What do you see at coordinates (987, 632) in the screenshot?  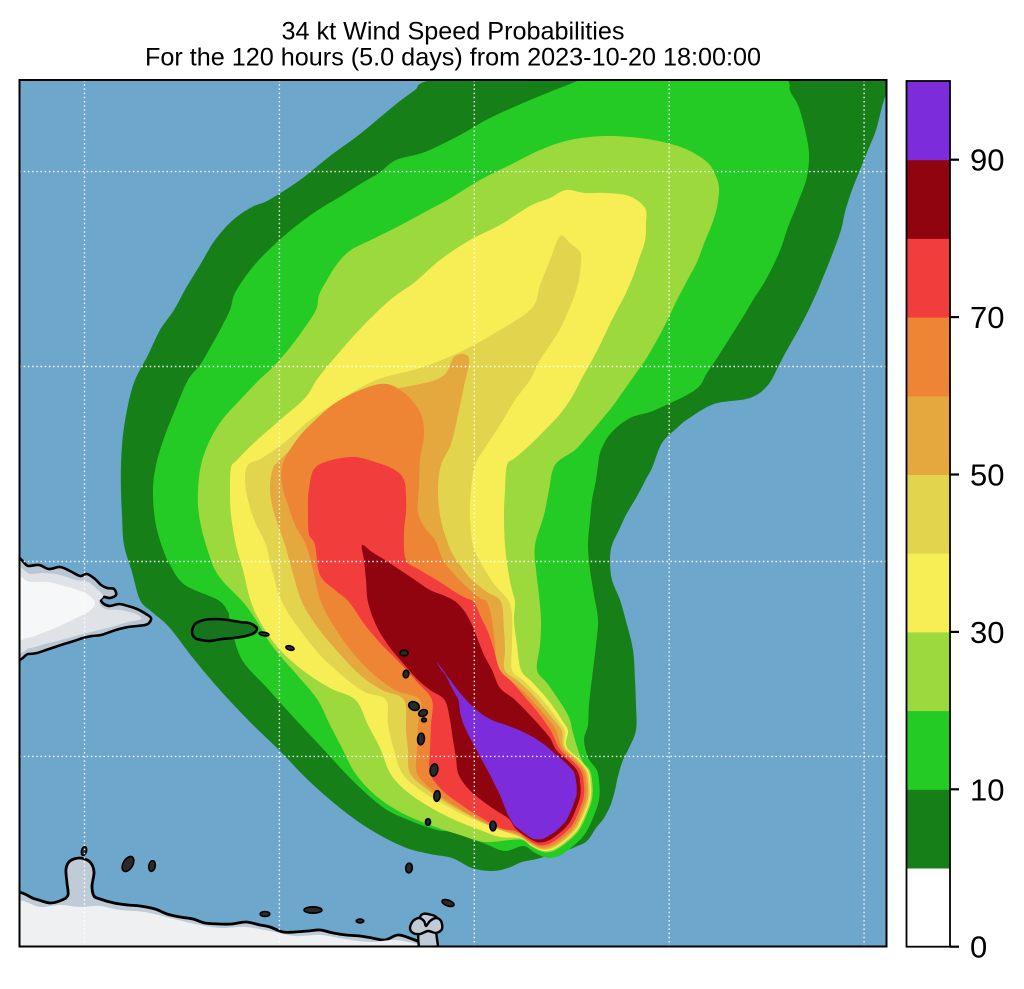 I see `svg-text: 30` at bounding box center [987, 632].